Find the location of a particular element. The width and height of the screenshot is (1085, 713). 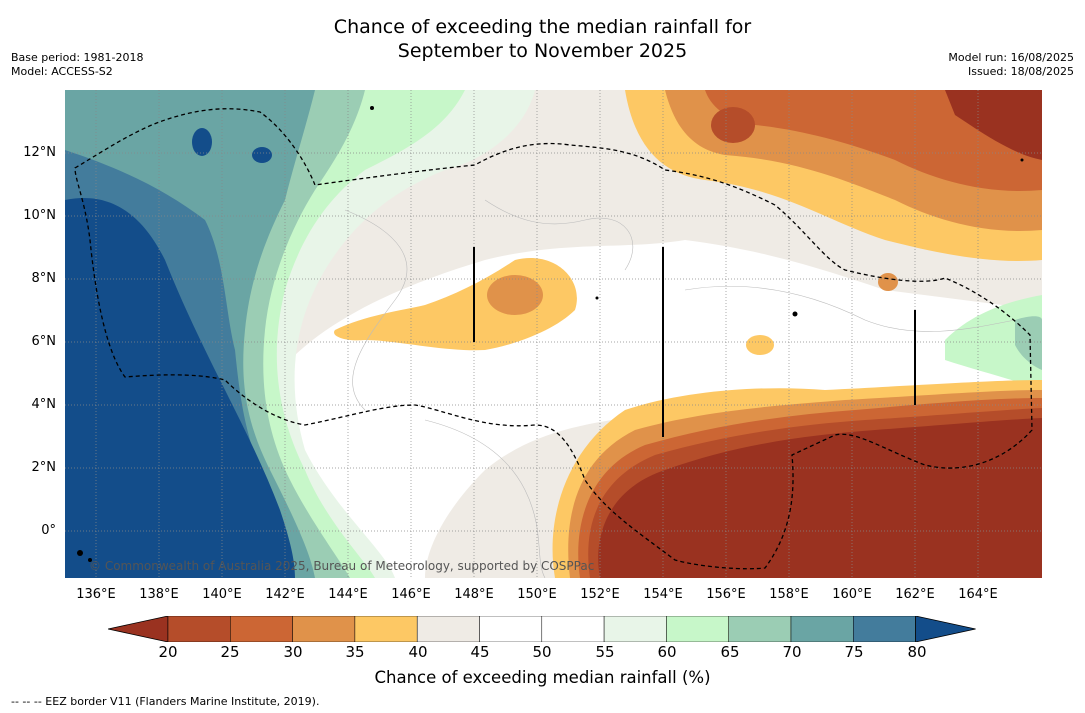

y-label-2n: 2°N is located at coordinates (44, 467).